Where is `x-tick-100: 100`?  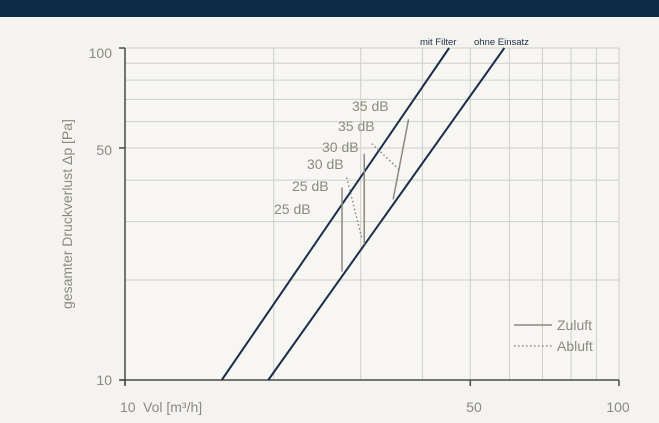 x-tick-100: 100 is located at coordinates (618, 407).